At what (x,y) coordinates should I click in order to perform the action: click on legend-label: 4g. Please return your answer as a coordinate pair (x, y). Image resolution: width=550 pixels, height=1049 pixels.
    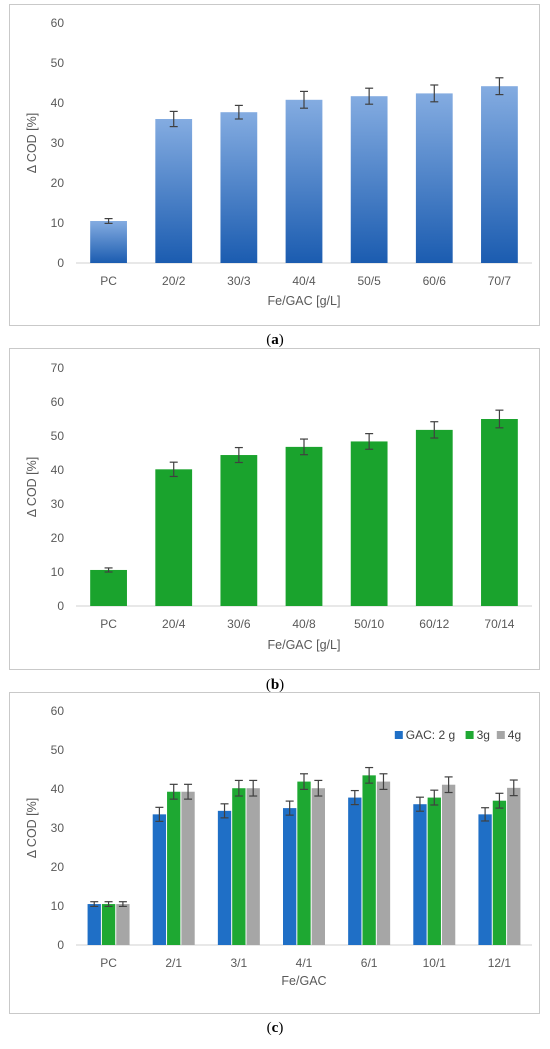
    Looking at the image, I should click on (514, 735).